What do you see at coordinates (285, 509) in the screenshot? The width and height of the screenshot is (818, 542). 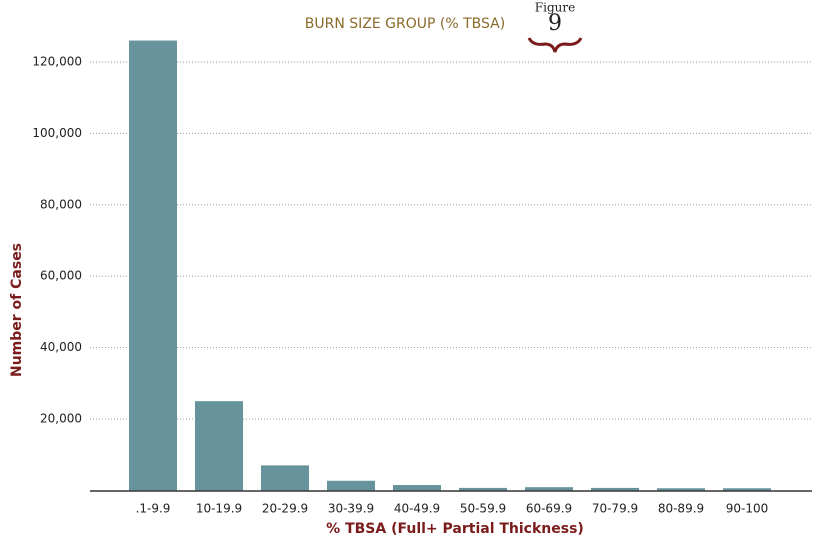 I see `x-tick-label: 20-29.9` at bounding box center [285, 509].